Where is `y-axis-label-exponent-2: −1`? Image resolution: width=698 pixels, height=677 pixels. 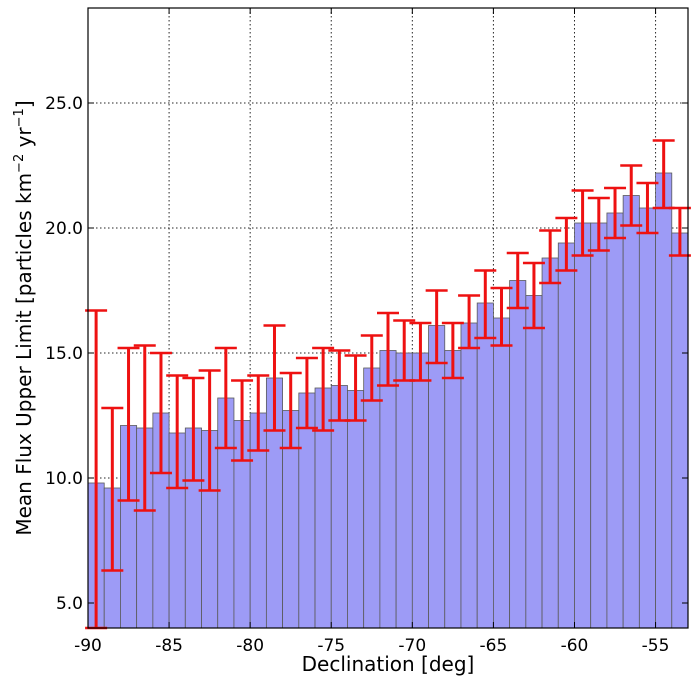
y-axis-label-exponent-2: −1 is located at coordinates (19, 117).